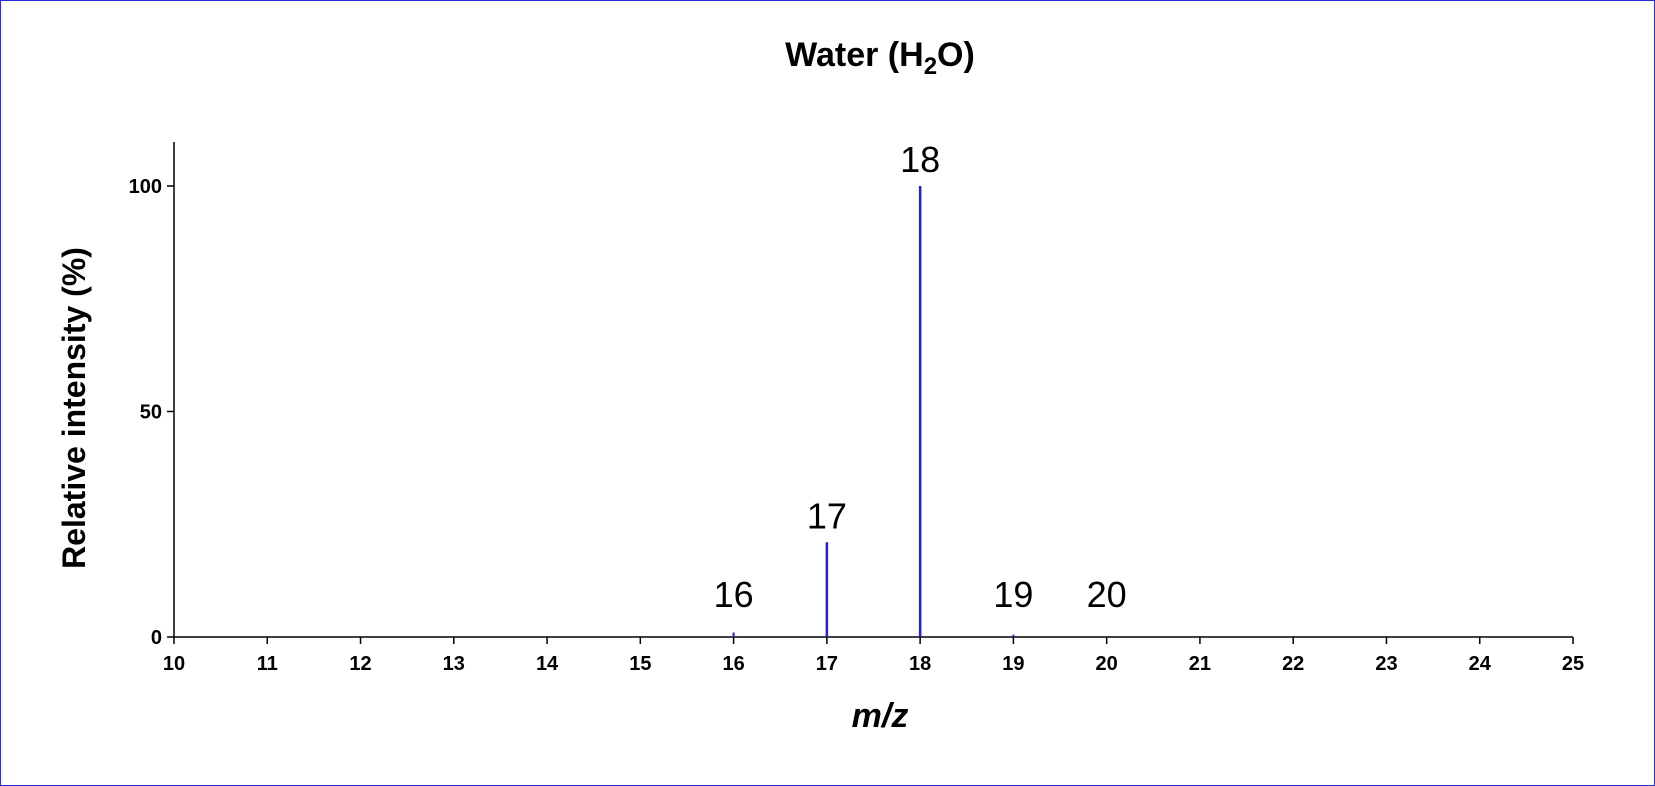 The image size is (1655, 786). I want to click on x-tick-label: 16, so click(733, 664).